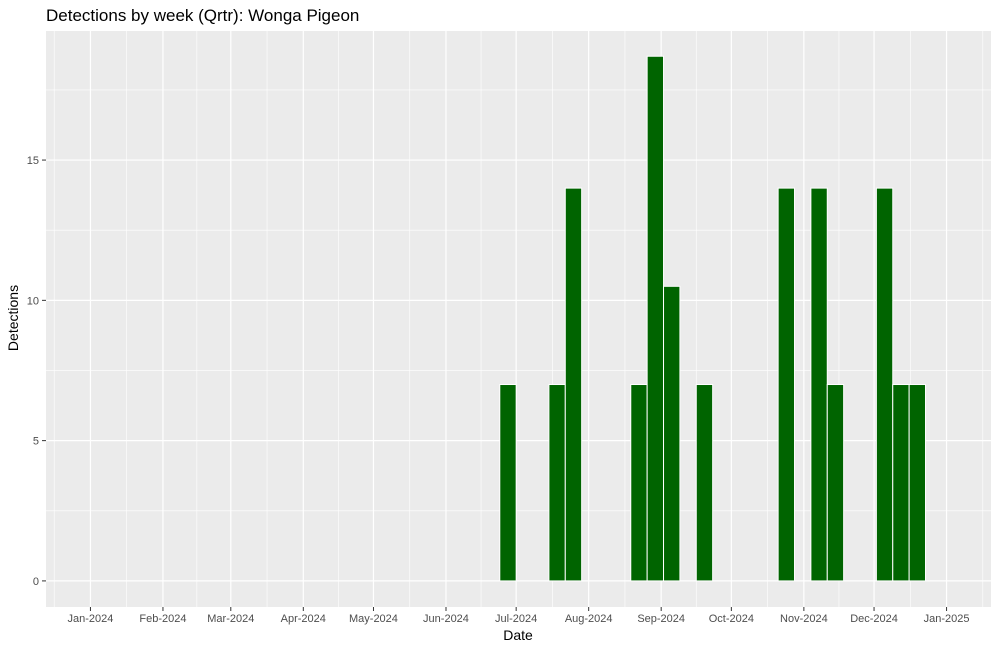  What do you see at coordinates (804, 619) in the screenshot?
I see `x-tick-label: Nov-2024` at bounding box center [804, 619].